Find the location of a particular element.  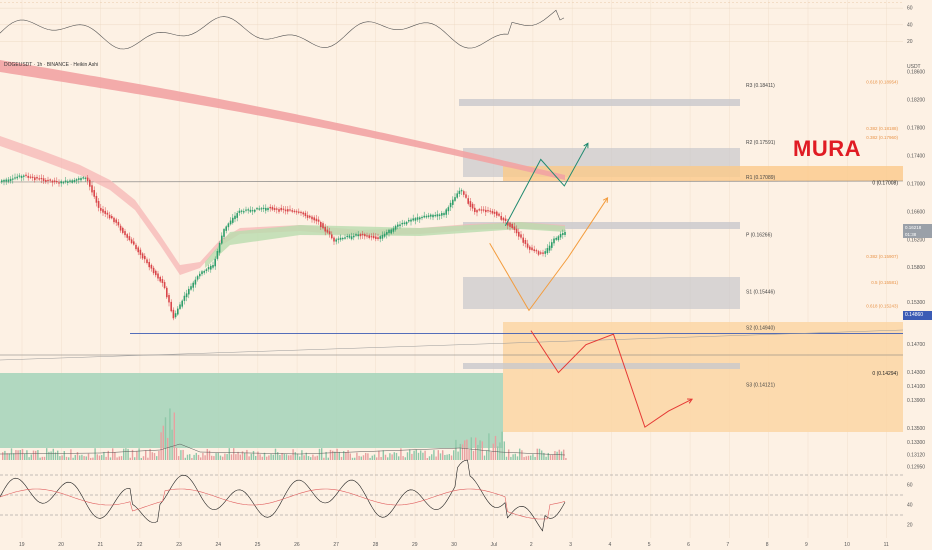

price-tick: 0.15300 is located at coordinates (916, 303).